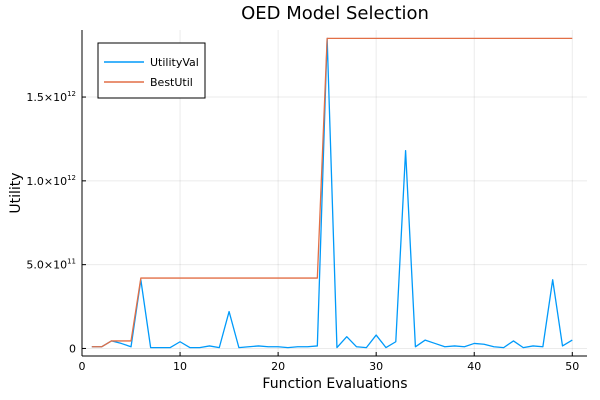 The height and width of the screenshot is (400, 600). Describe the element at coordinates (278, 366) in the screenshot. I see `x-tick-label: 20` at that location.